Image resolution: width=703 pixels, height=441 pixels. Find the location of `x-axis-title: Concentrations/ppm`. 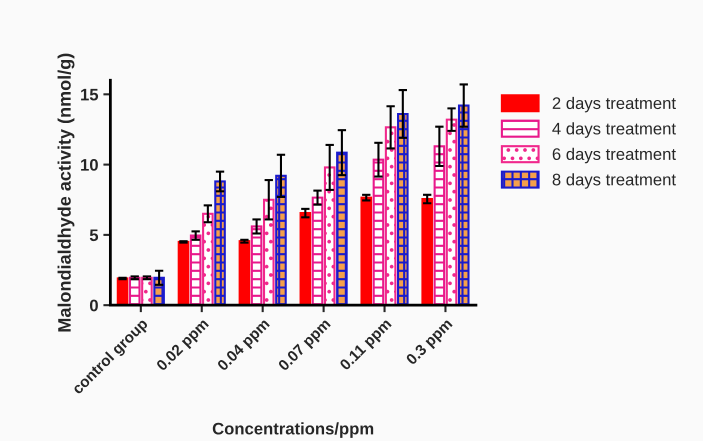

x-axis-title: Concentrations/ppm is located at coordinates (293, 430).